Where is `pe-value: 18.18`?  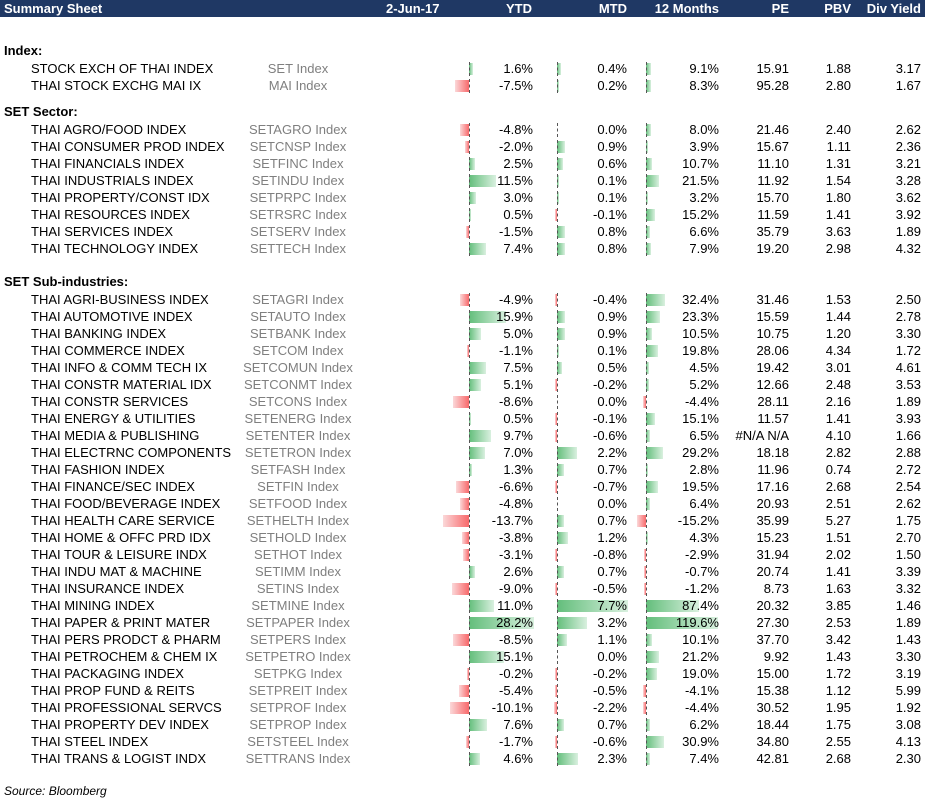 pe-value: 18.18 is located at coordinates (772, 452).